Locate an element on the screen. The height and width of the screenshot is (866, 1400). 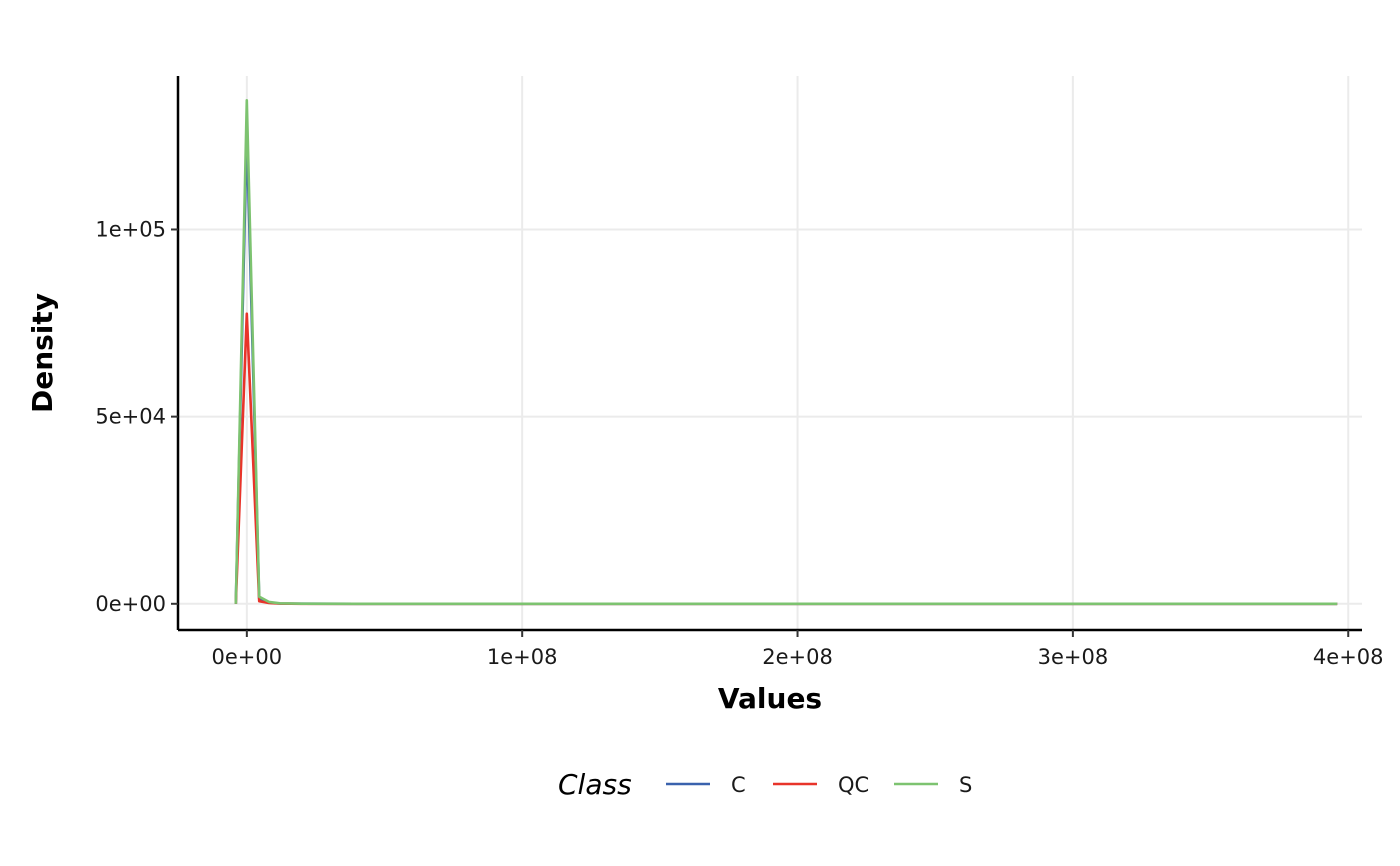
legend-label-c: C is located at coordinates (738, 785).